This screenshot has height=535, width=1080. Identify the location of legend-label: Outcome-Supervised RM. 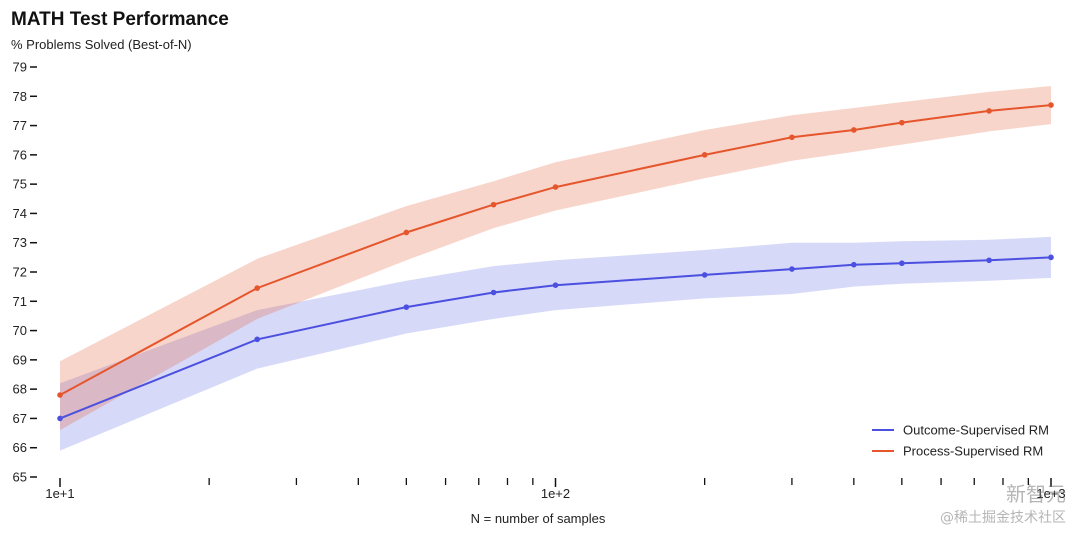
(976, 430).